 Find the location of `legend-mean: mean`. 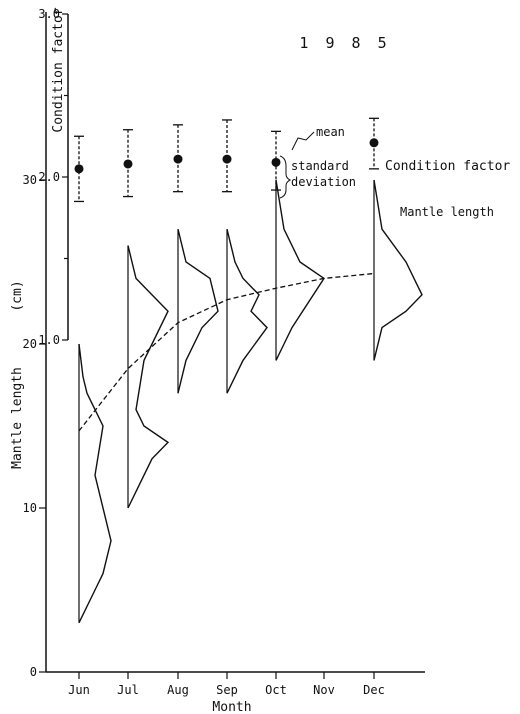

legend-mean: mean is located at coordinates (330, 132).